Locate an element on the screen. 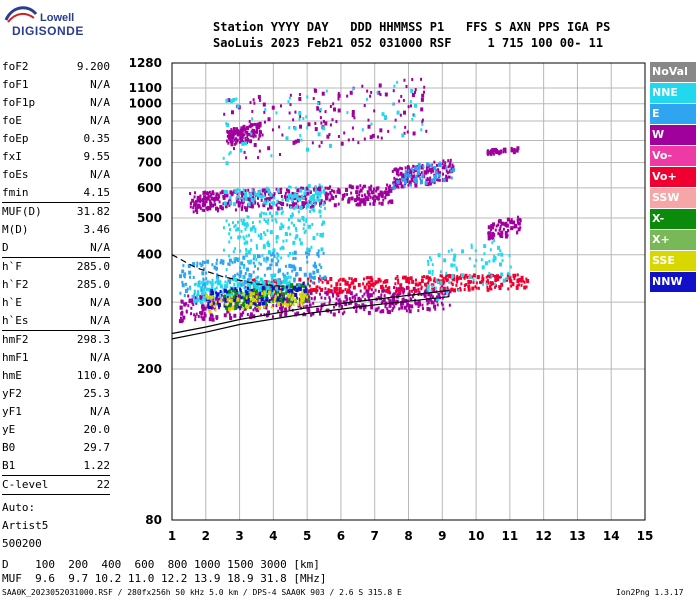 This screenshot has width=700, height=600. polarization-legend: NoVal NNE E W Vo- Vo+ SSW X- X+ SSE NNW is located at coordinates (673, 177).